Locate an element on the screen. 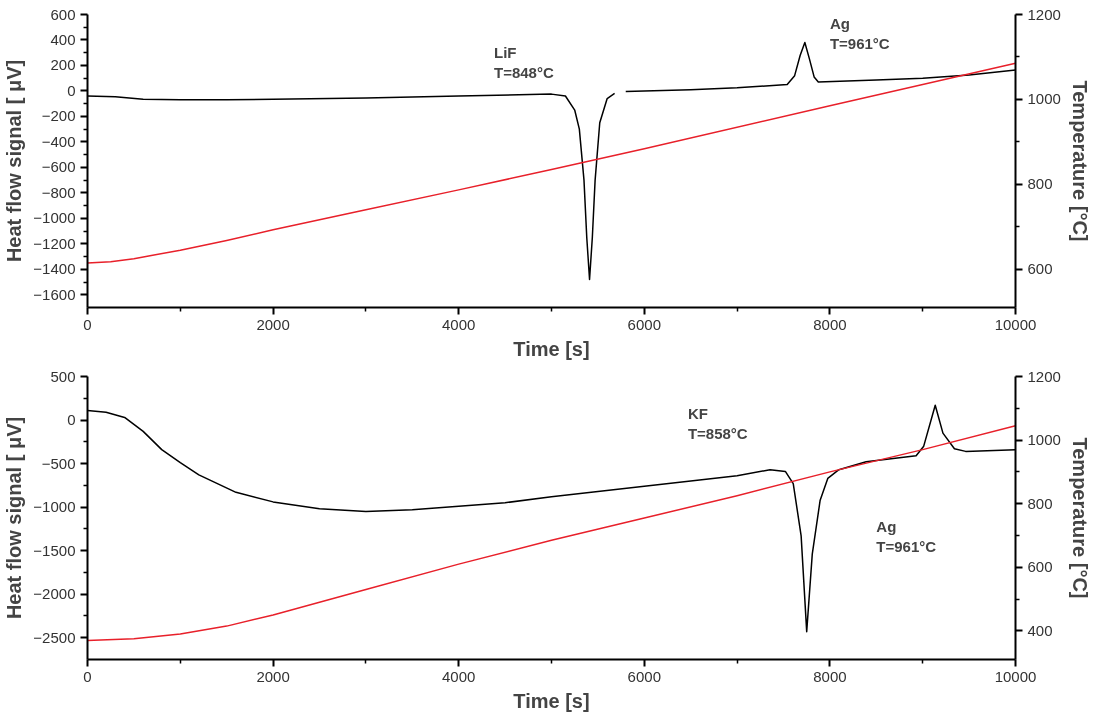 Image resolution: width=1093 pixels, height=718 pixels. y-tick-label: 500 is located at coordinates (63, 376).